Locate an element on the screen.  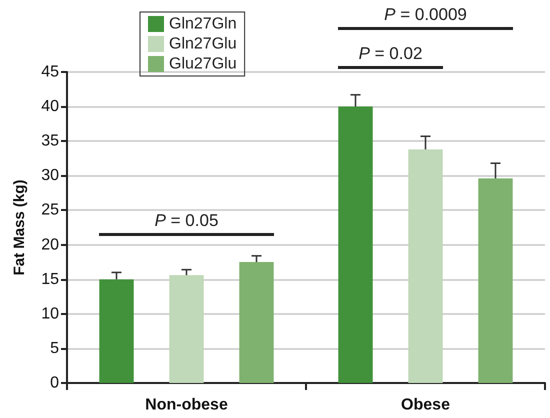
y-axis-title: Fat Mass (kg) is located at coordinates (19, 228).